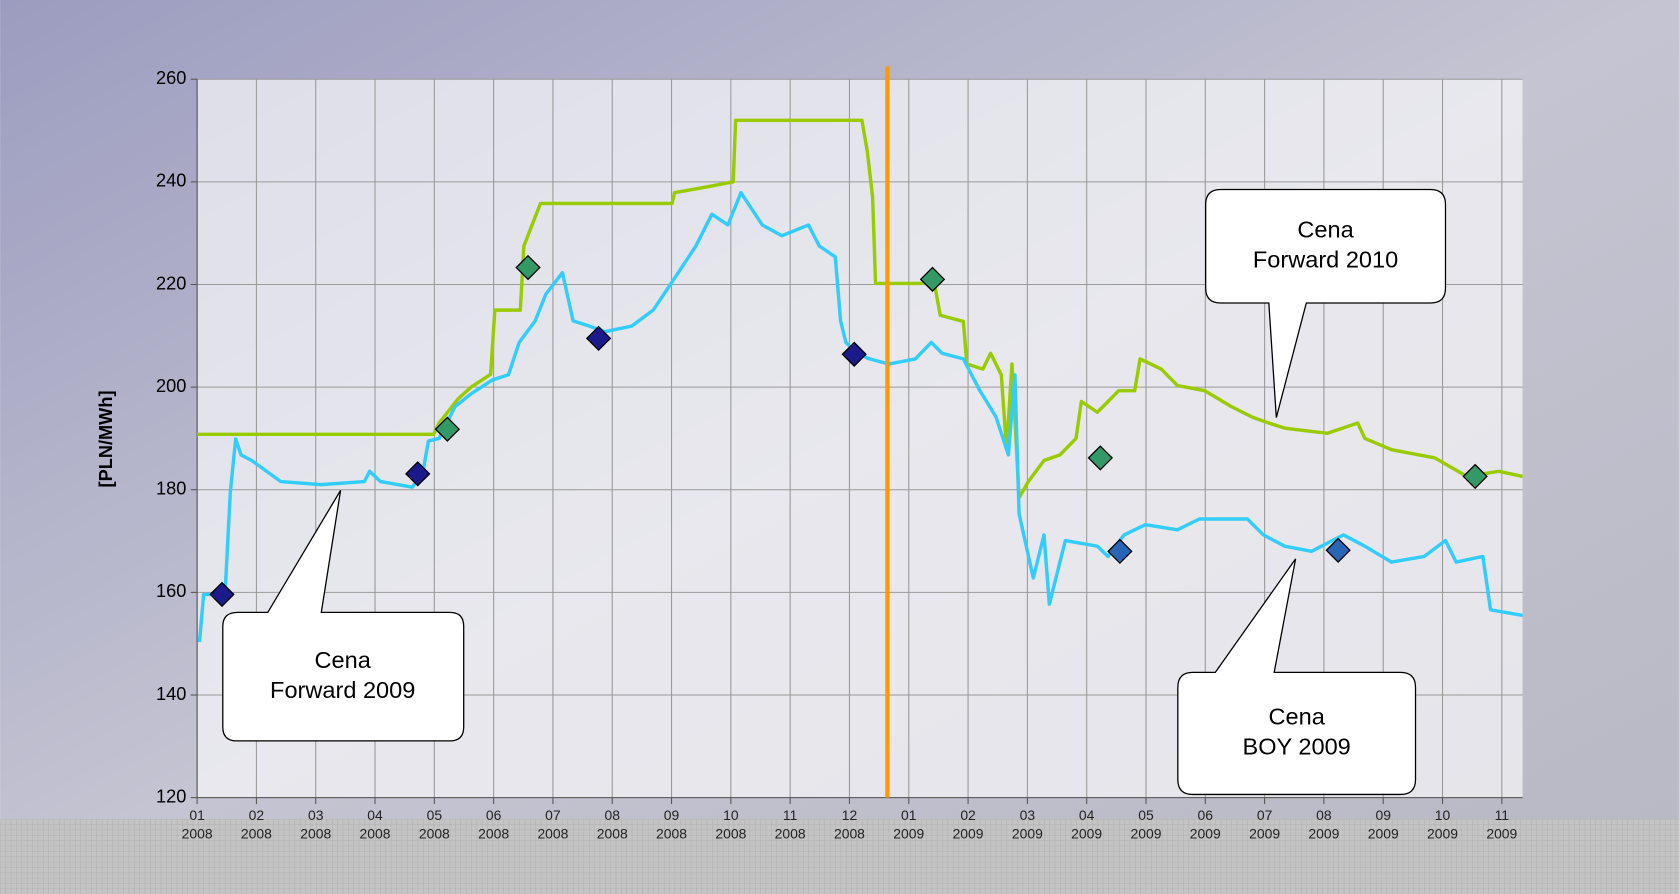 This screenshot has width=1679, height=894. Describe the element at coordinates (839, 856) in the screenshot. I see `bottom-strip` at that location.